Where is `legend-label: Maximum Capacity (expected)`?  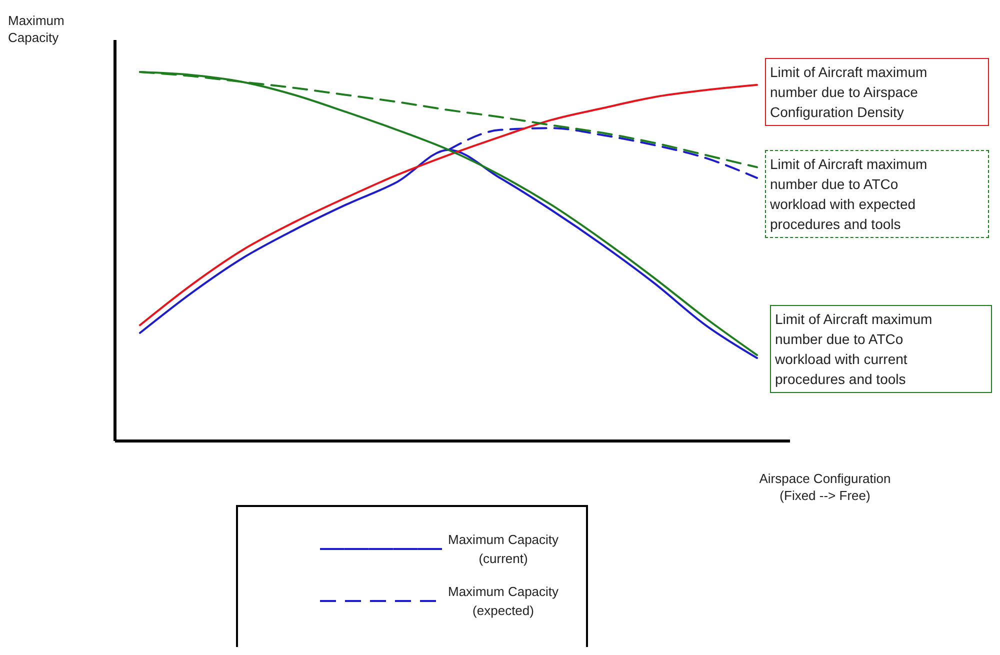 legend-label: Maximum Capacity (expected) is located at coordinates (503, 601).